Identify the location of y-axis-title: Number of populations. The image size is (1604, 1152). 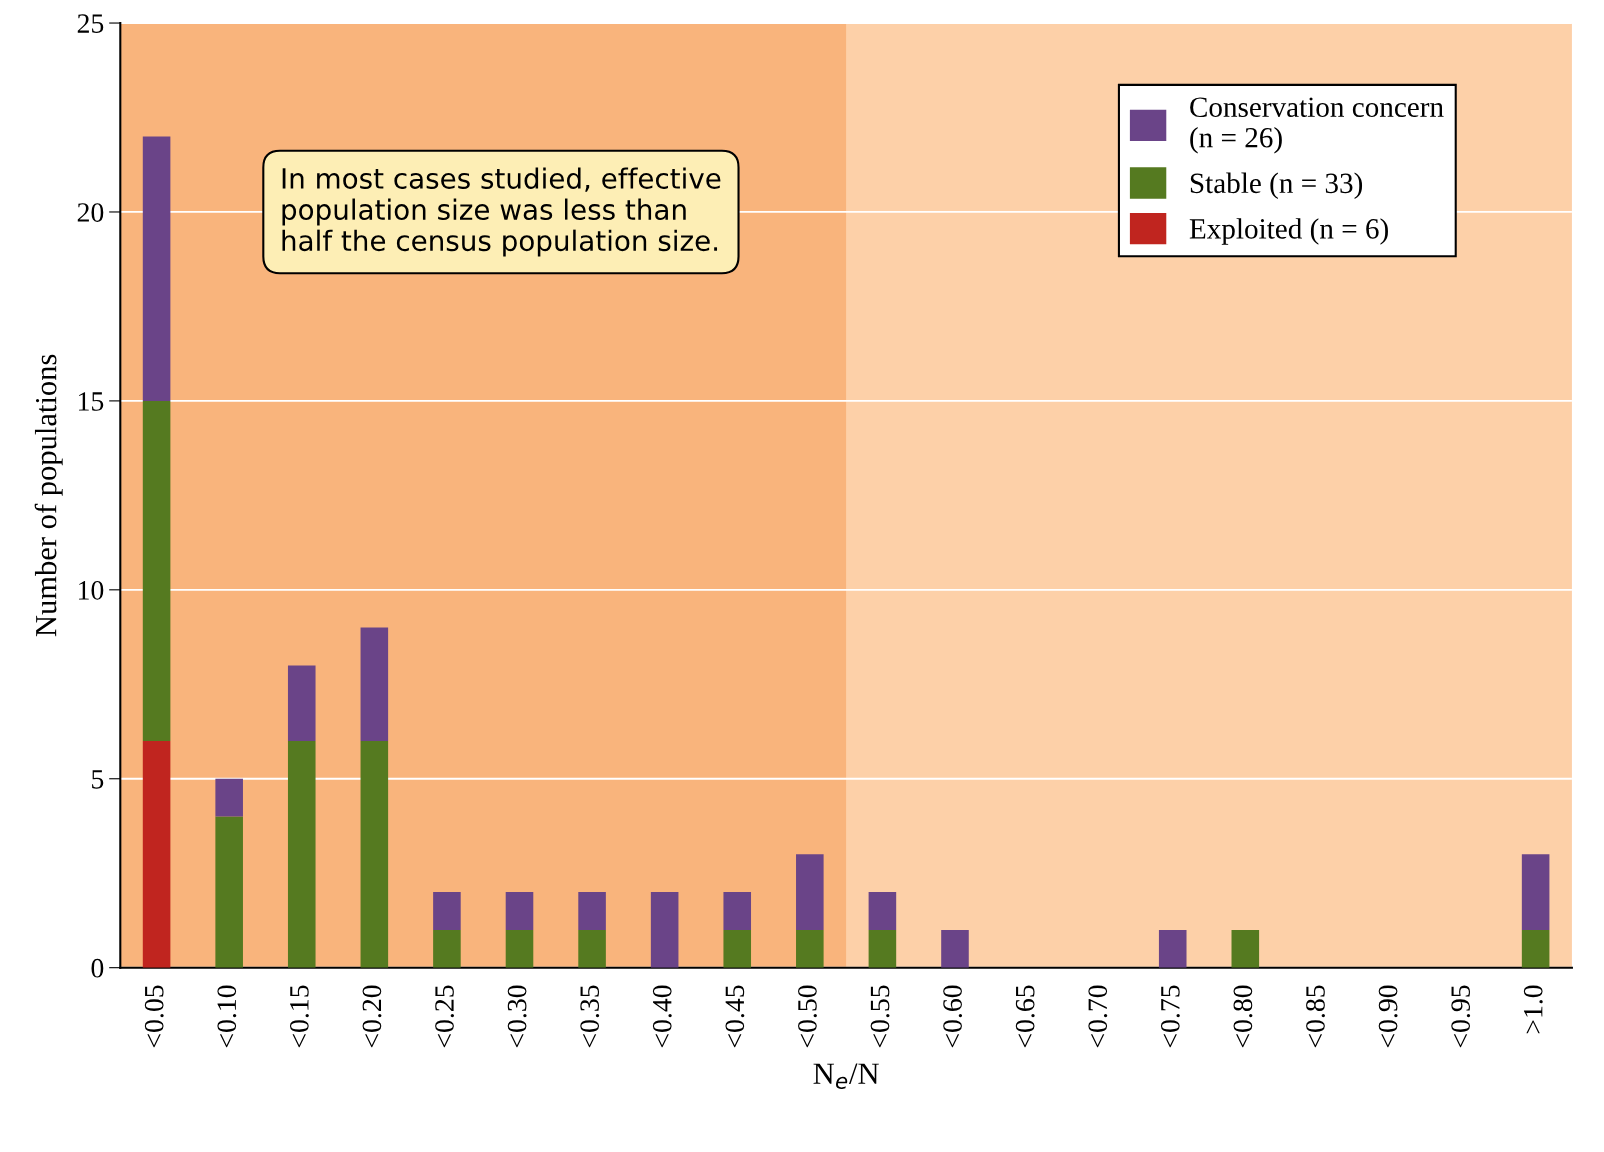
(48, 495).